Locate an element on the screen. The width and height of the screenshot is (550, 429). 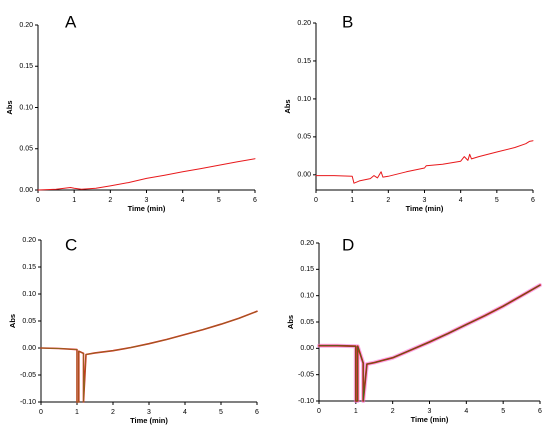
panel-letter: A is located at coordinates (71, 21).